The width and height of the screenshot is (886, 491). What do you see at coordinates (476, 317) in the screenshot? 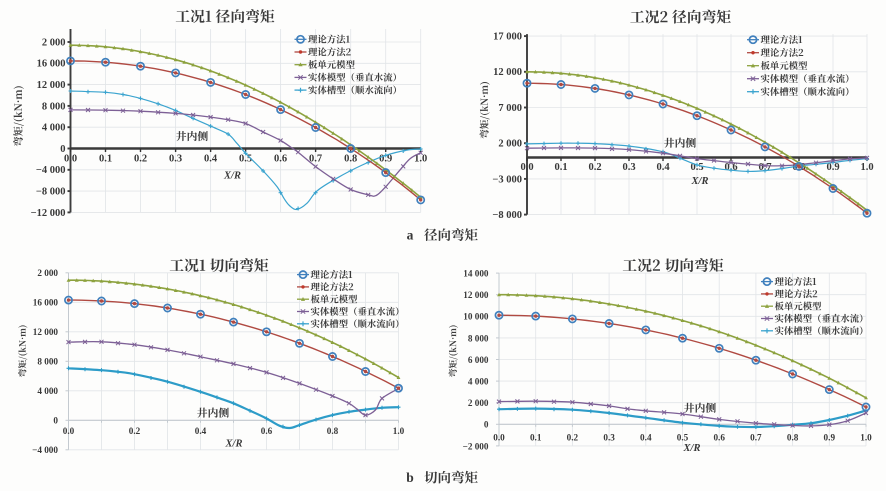
I see `svg-text: 10 000` at bounding box center [476, 317].